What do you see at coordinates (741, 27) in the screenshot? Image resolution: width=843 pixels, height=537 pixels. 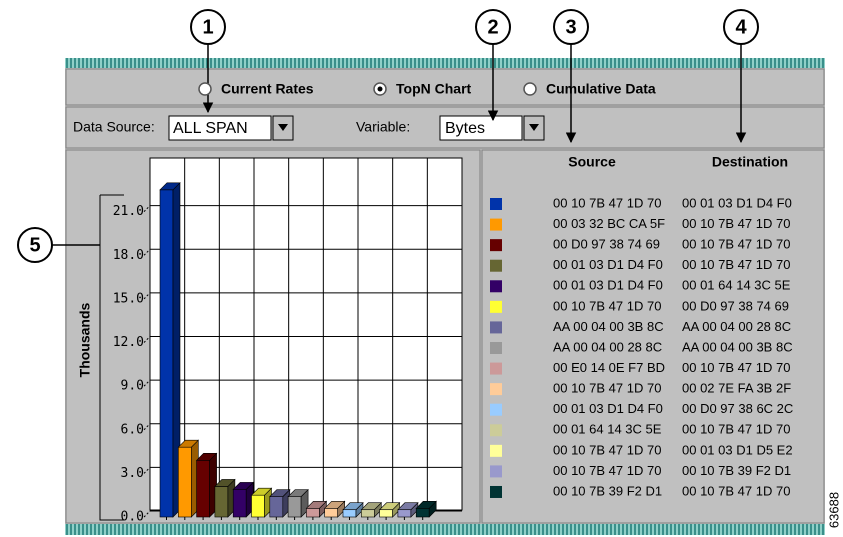 I see `callout-number: 4` at bounding box center [741, 27].